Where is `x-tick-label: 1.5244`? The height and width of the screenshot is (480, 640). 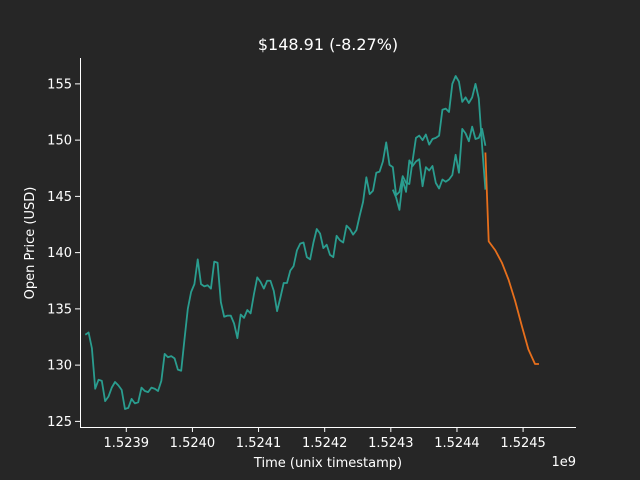 x-tick-label: 1.5244 is located at coordinates (457, 443).